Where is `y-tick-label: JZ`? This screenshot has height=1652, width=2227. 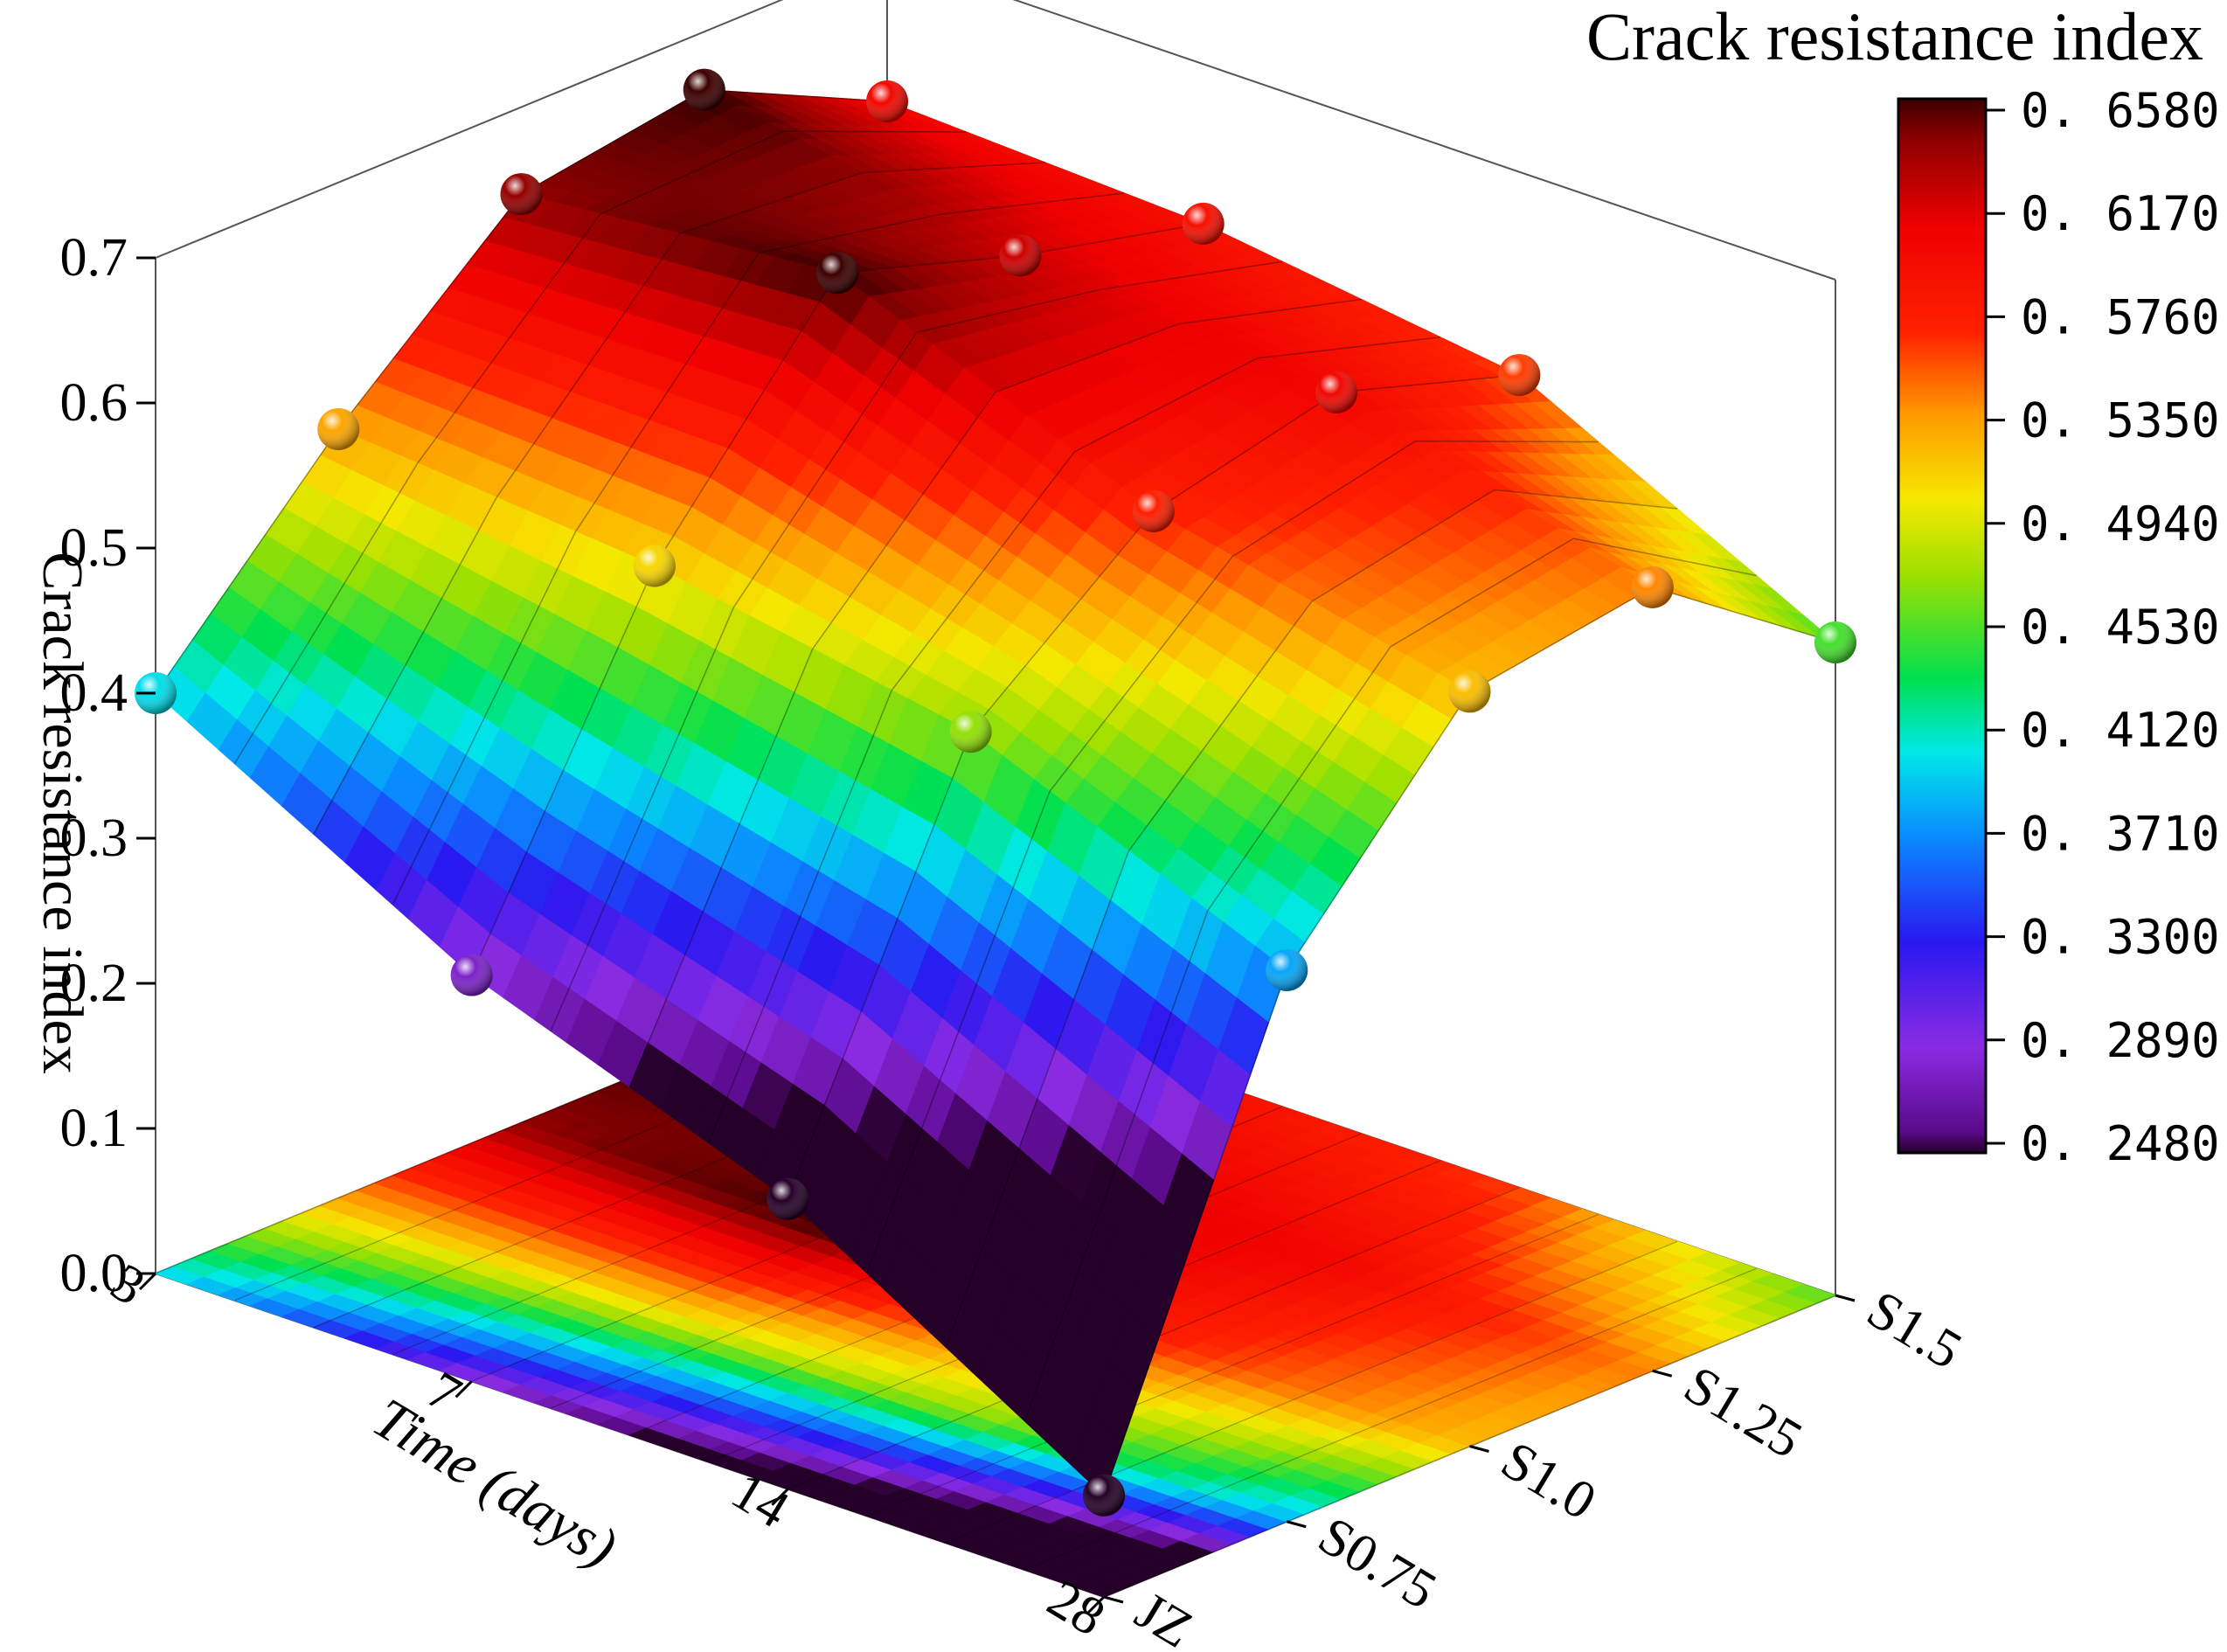
y-tick-label: JZ is located at coordinates (1164, 1615).